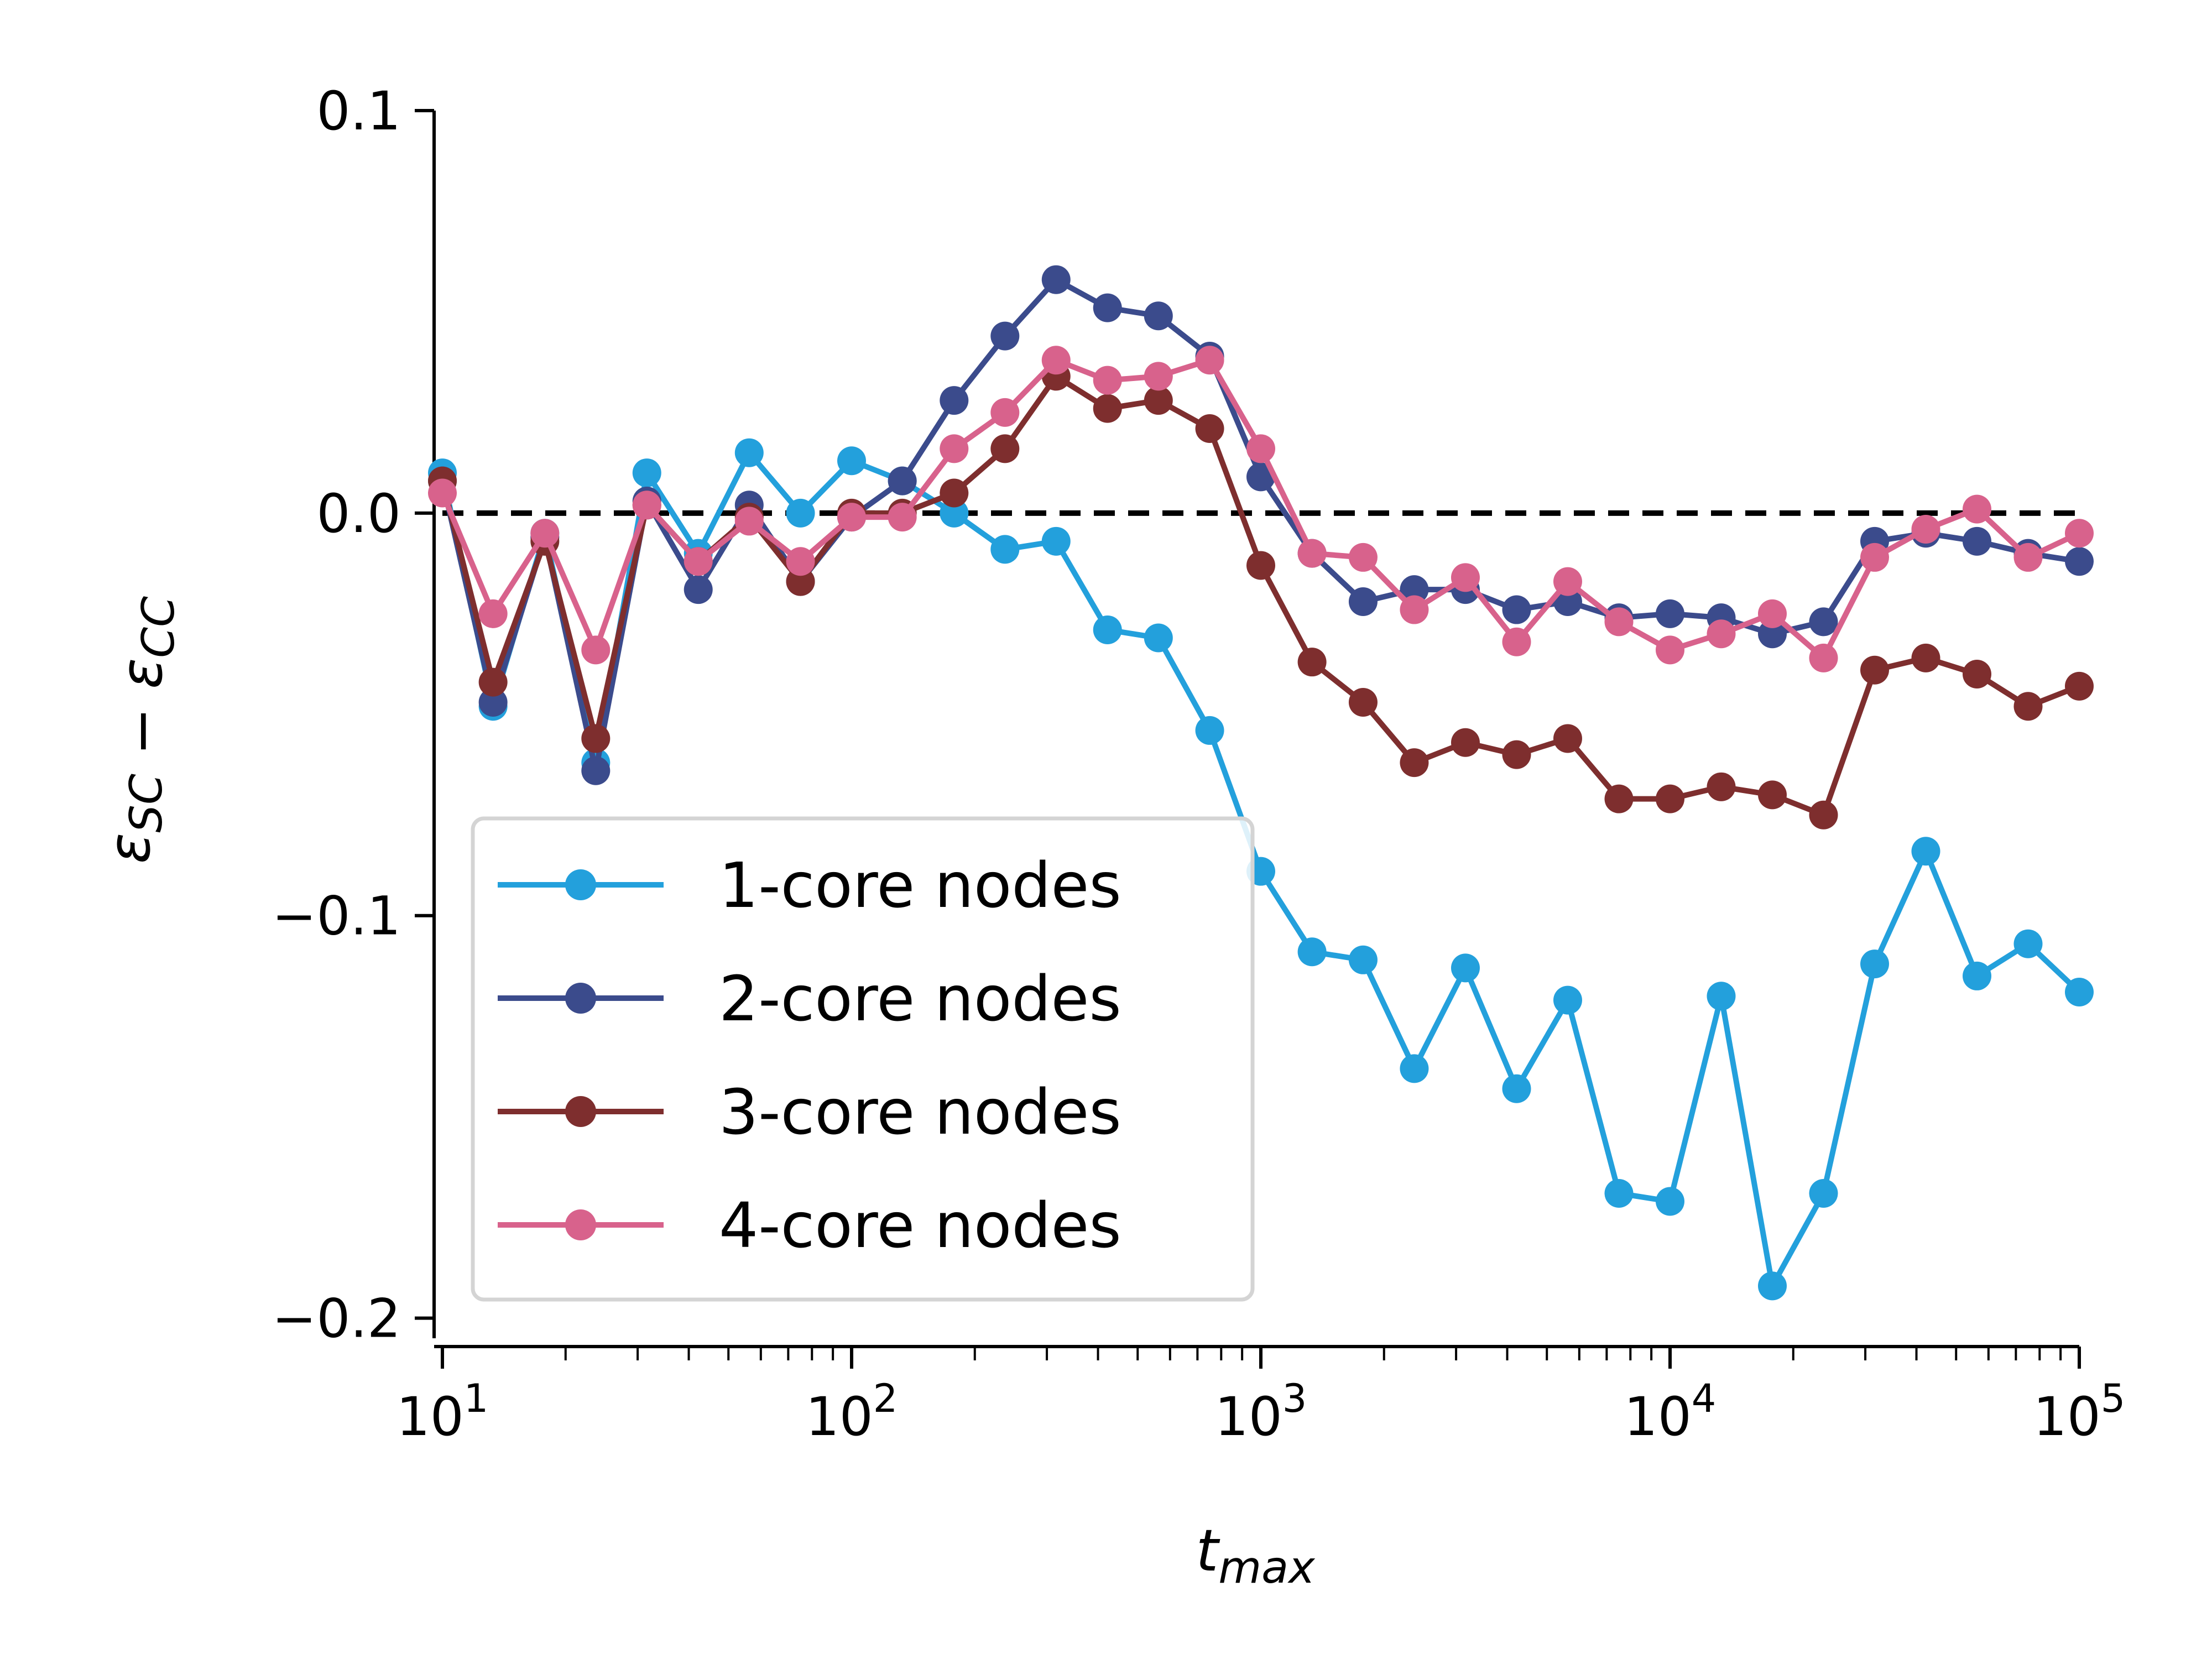 Image resolution: width=2212 pixels, height=1659 pixels. What do you see at coordinates (1670, 1412) in the screenshot?
I see `x-tick-label: 10⁴` at bounding box center [1670, 1412].